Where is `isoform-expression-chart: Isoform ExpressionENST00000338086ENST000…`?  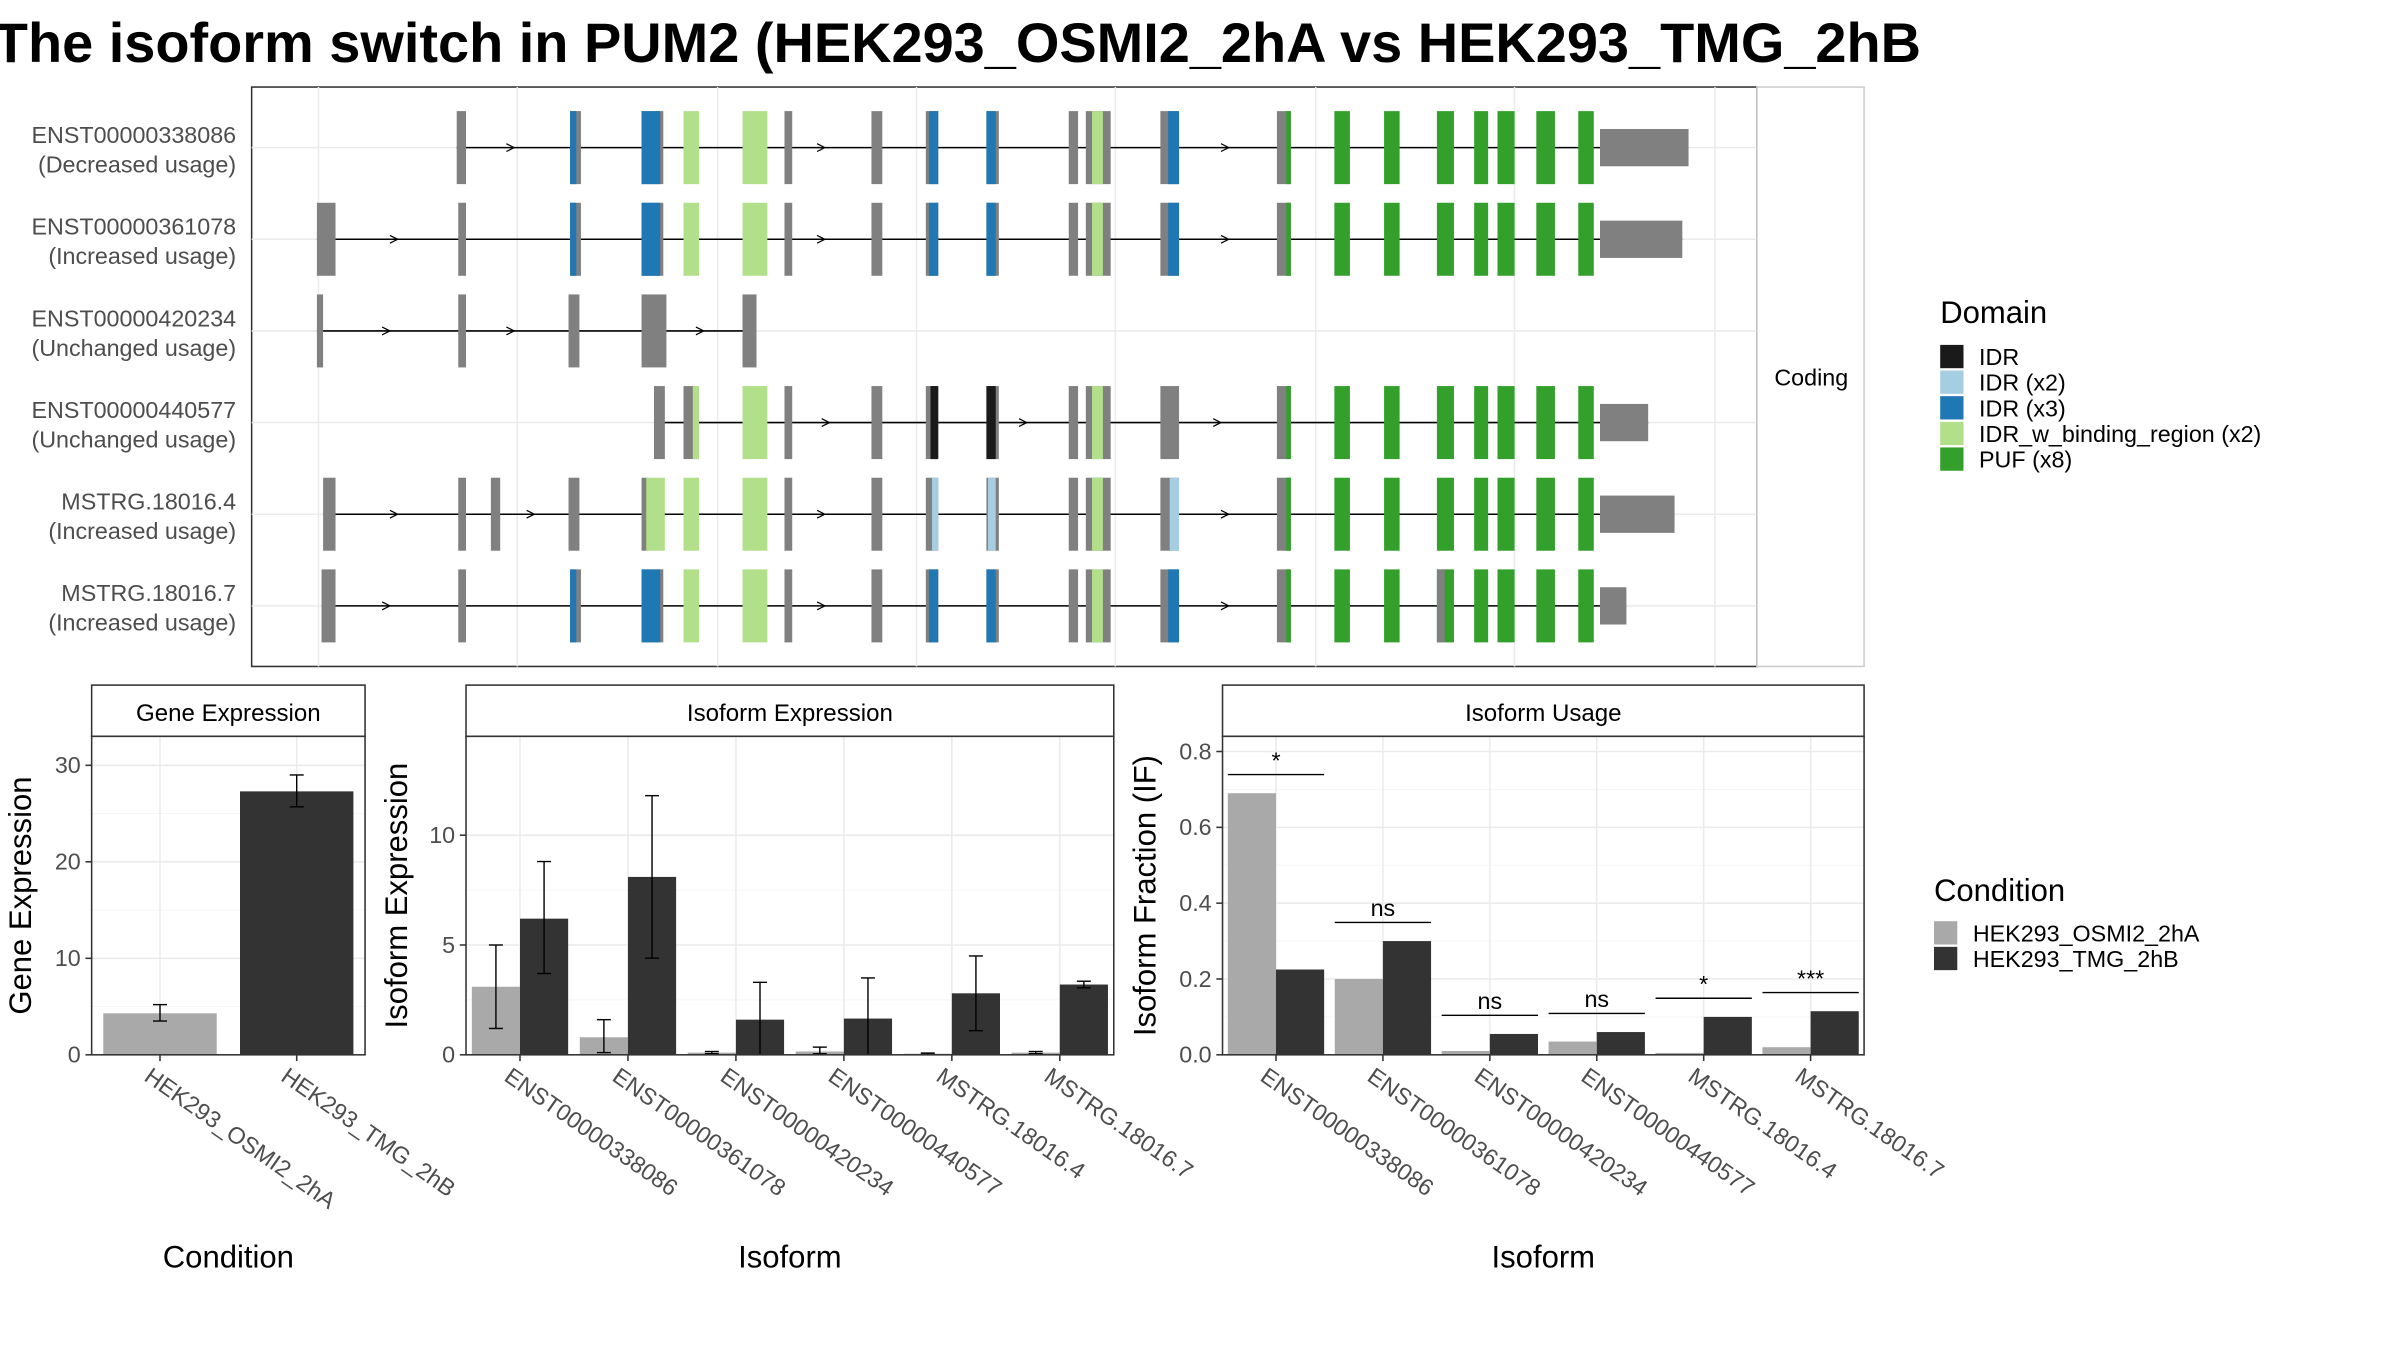
isoform-expression-chart: Isoform ExpressionENST00000338086ENST000… is located at coordinates (788, 979).